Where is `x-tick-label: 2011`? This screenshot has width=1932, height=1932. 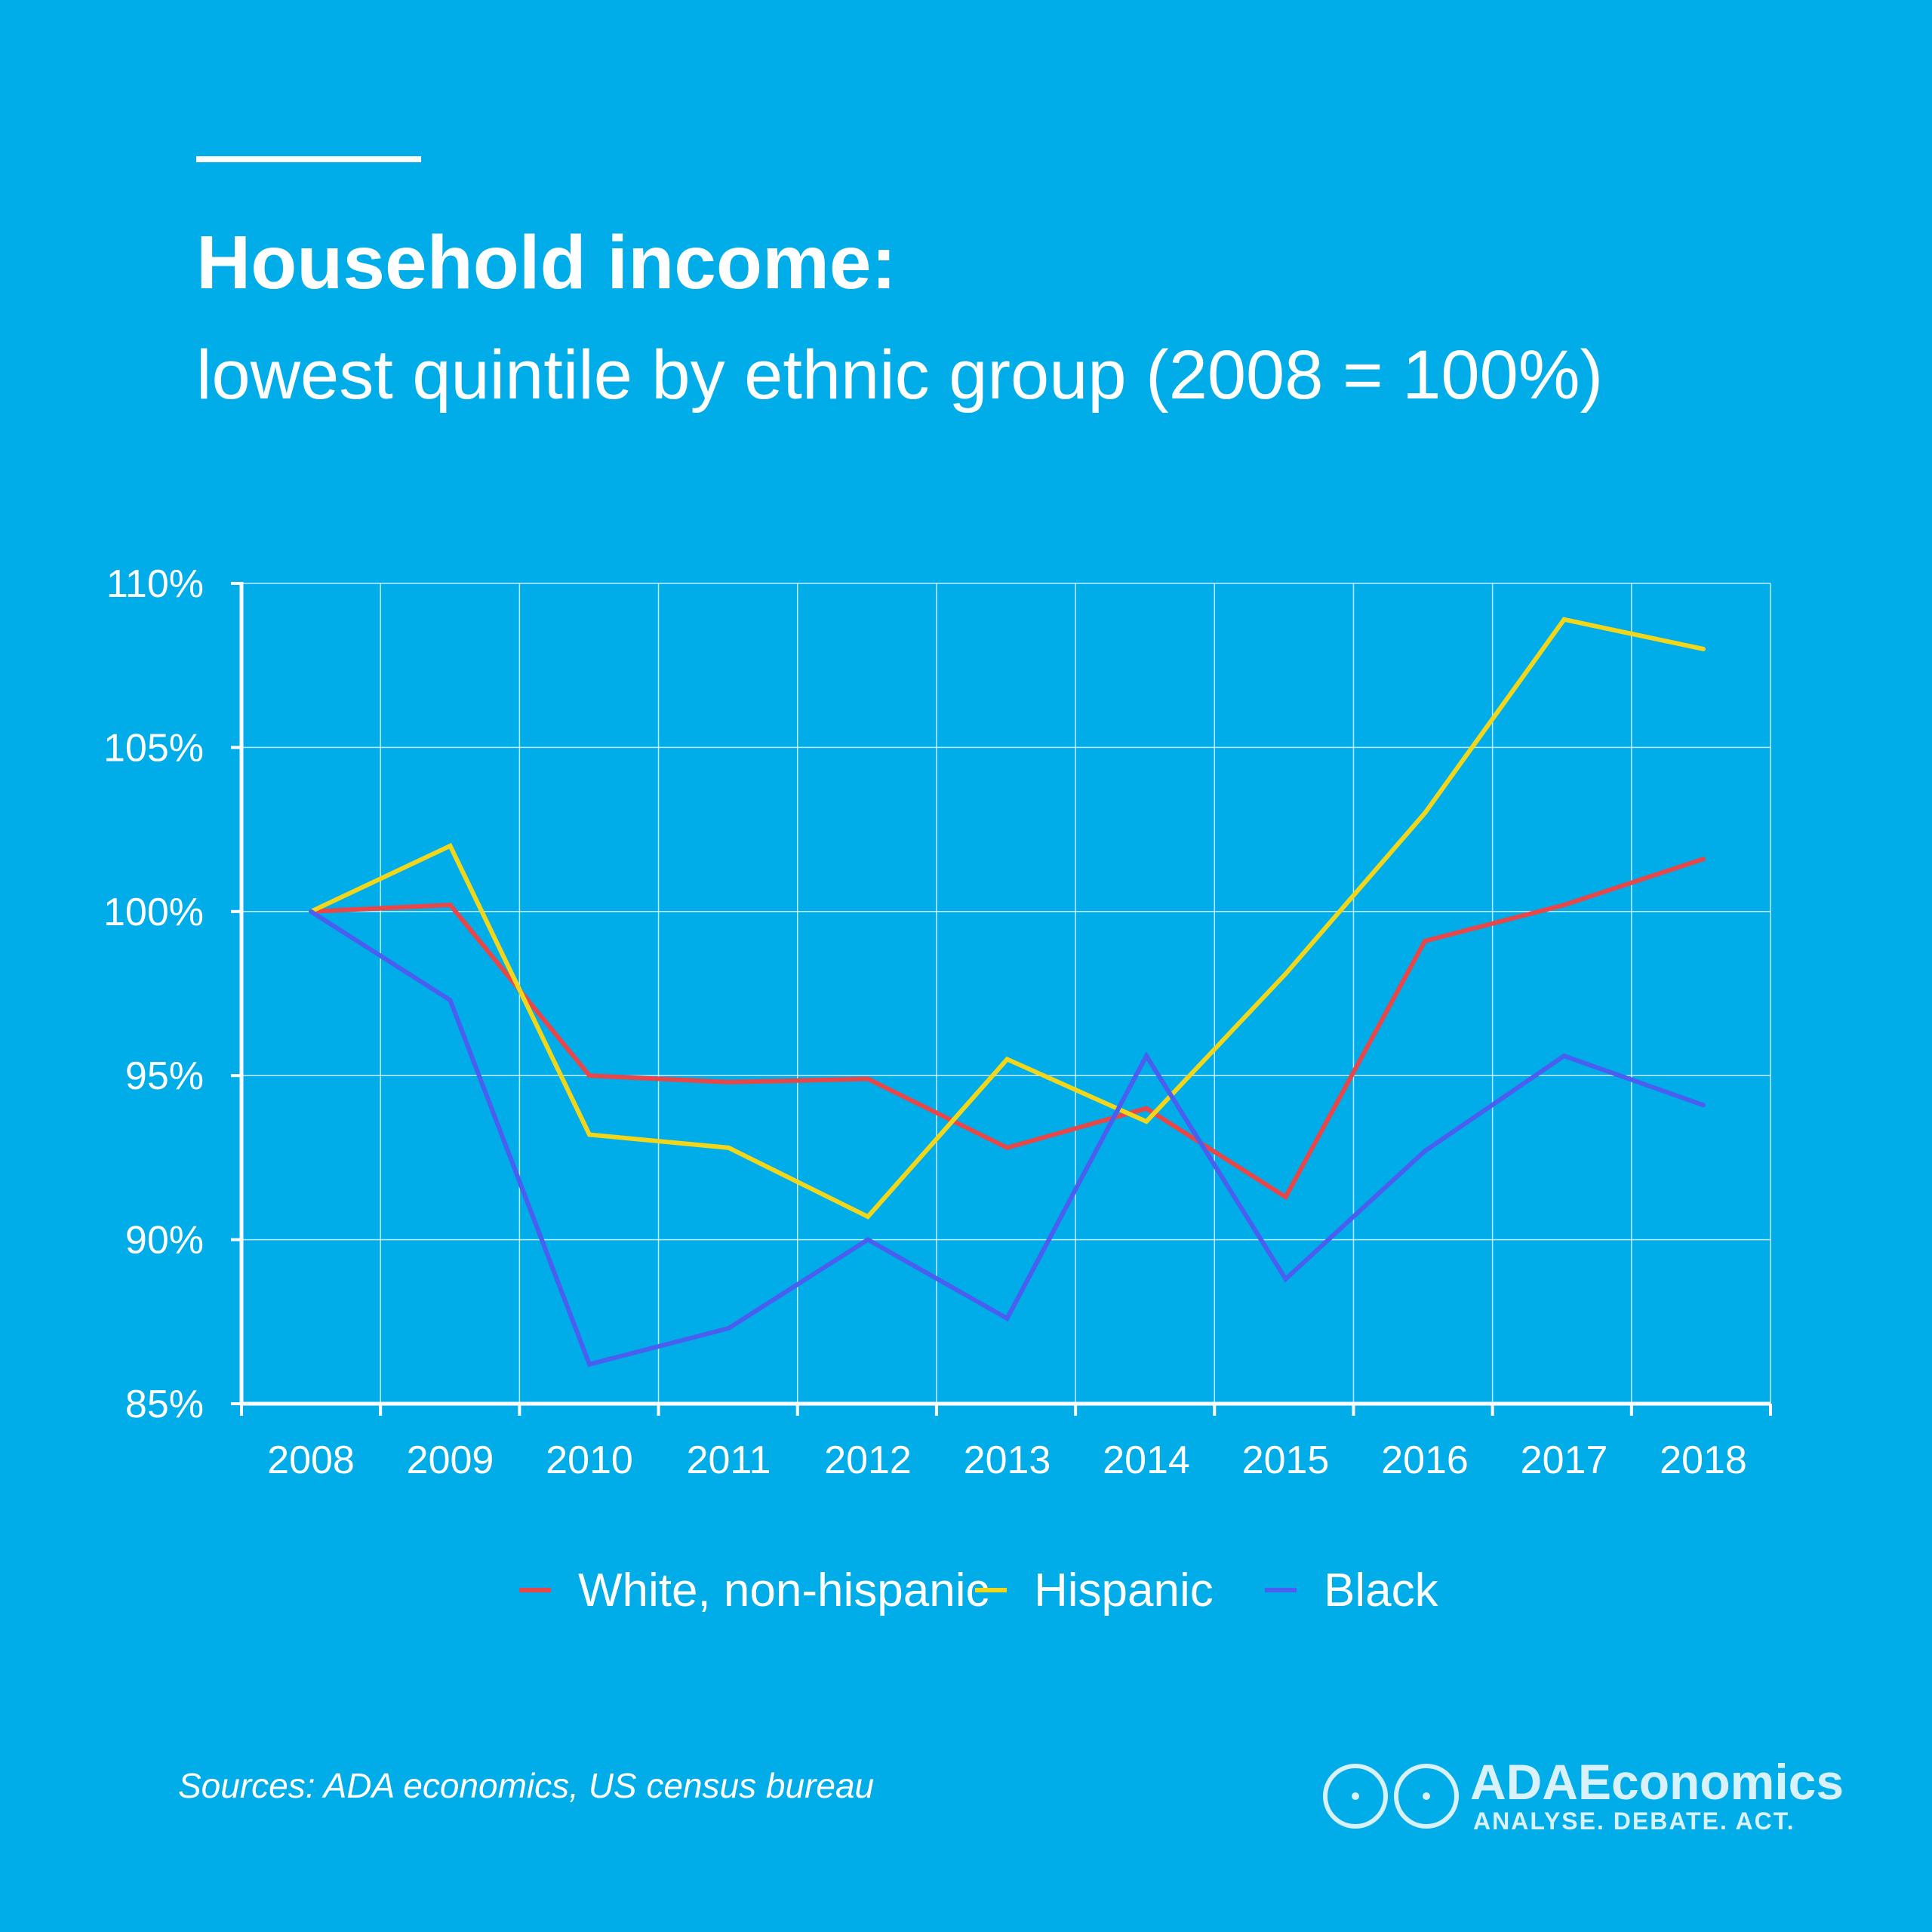
x-tick-label: 2011 is located at coordinates (729, 1460).